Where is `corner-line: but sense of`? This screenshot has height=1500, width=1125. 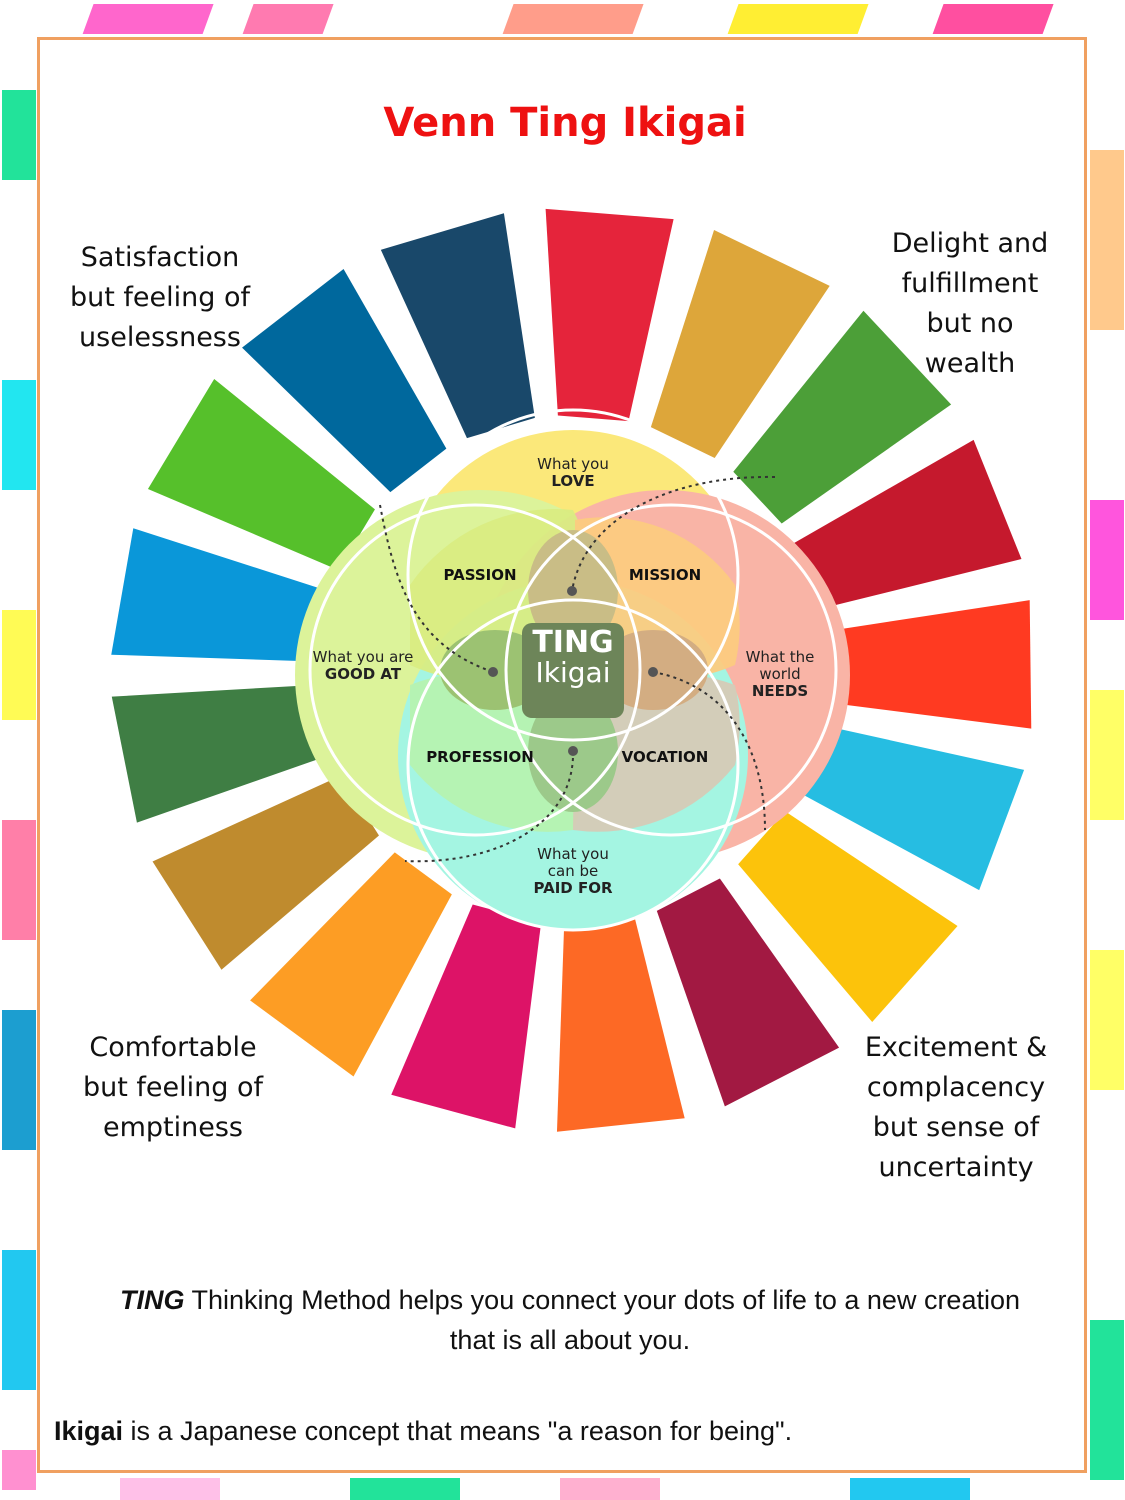
corner-line: but sense of is located at coordinates (956, 1127).